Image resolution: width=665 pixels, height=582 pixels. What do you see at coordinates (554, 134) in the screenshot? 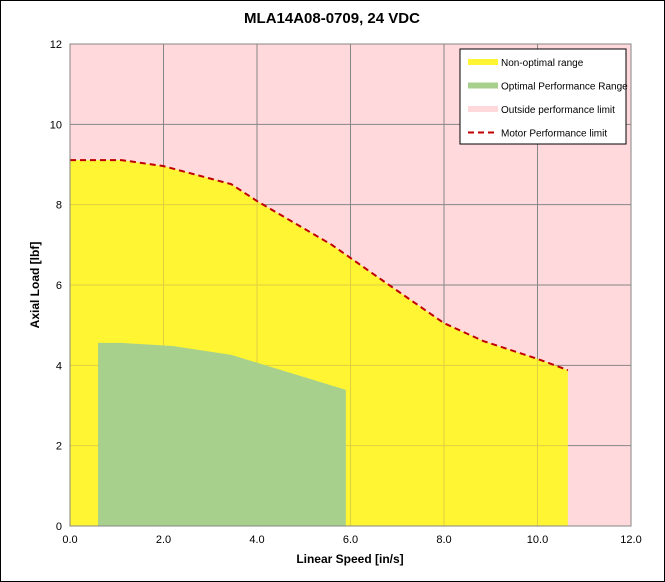
I see `legend-label: Motor Performance limit` at bounding box center [554, 134].